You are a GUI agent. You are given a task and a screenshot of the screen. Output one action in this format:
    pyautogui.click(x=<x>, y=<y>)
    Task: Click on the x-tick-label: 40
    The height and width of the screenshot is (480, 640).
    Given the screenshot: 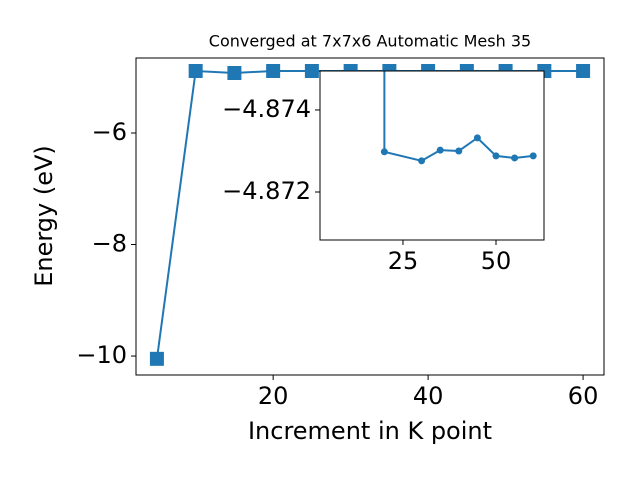 What is the action you would take?
    pyautogui.click(x=428, y=396)
    